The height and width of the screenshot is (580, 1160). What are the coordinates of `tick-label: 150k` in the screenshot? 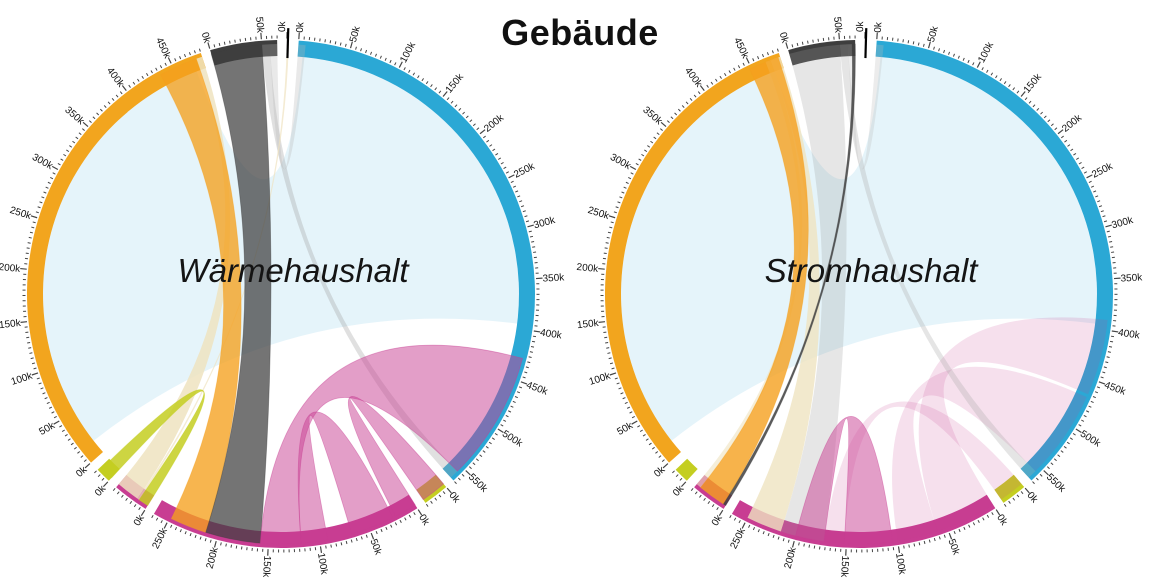 It's located at (455, 83).